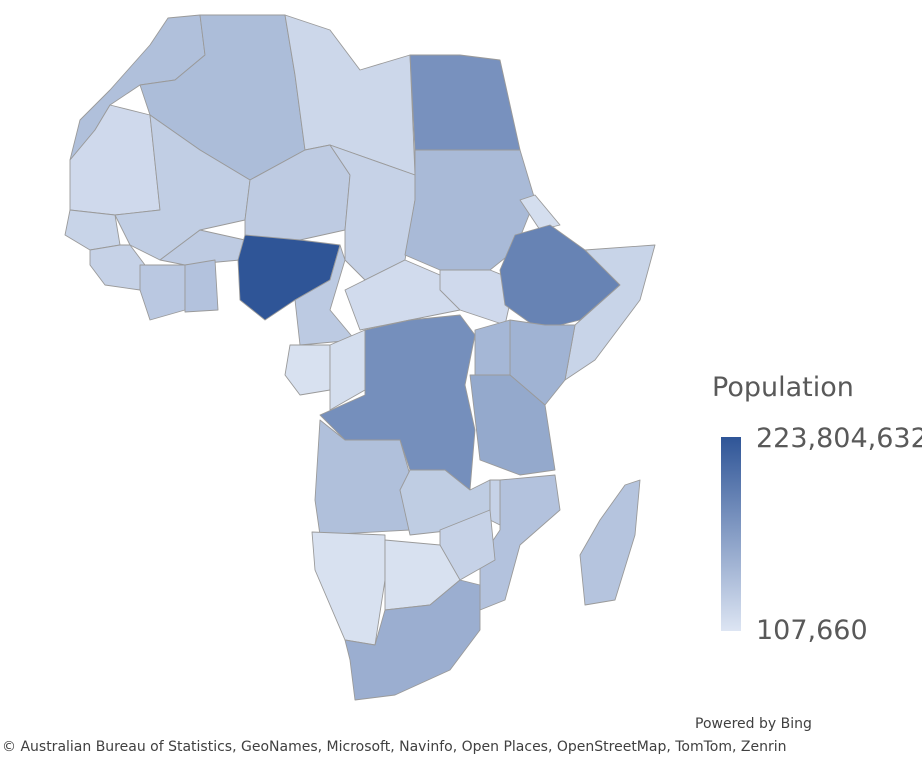 The height and width of the screenshot is (759, 922). Describe the element at coordinates (610, 312) in the screenshot. I see `region-somalia` at that location.